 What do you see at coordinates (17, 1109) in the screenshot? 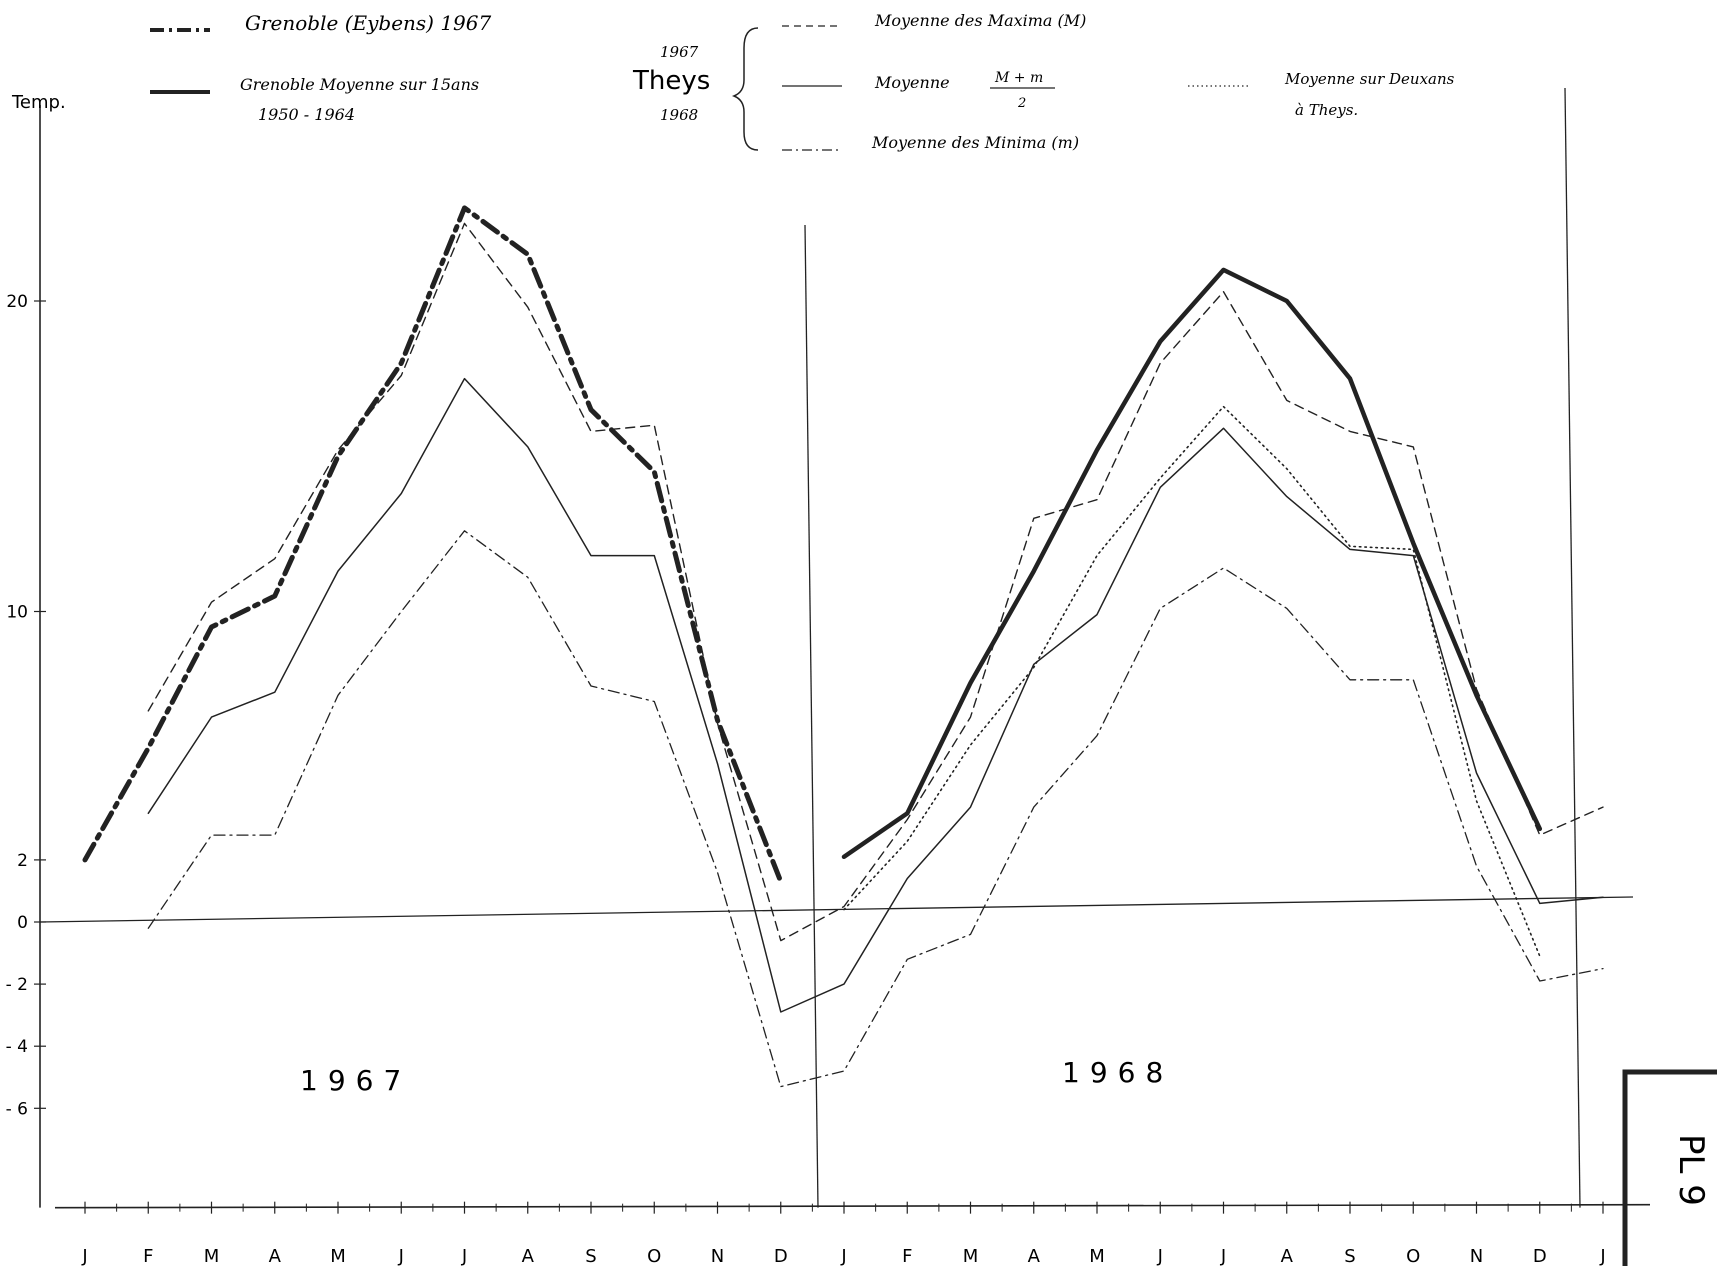
I see `y-tick-label: - 6` at bounding box center [17, 1109].